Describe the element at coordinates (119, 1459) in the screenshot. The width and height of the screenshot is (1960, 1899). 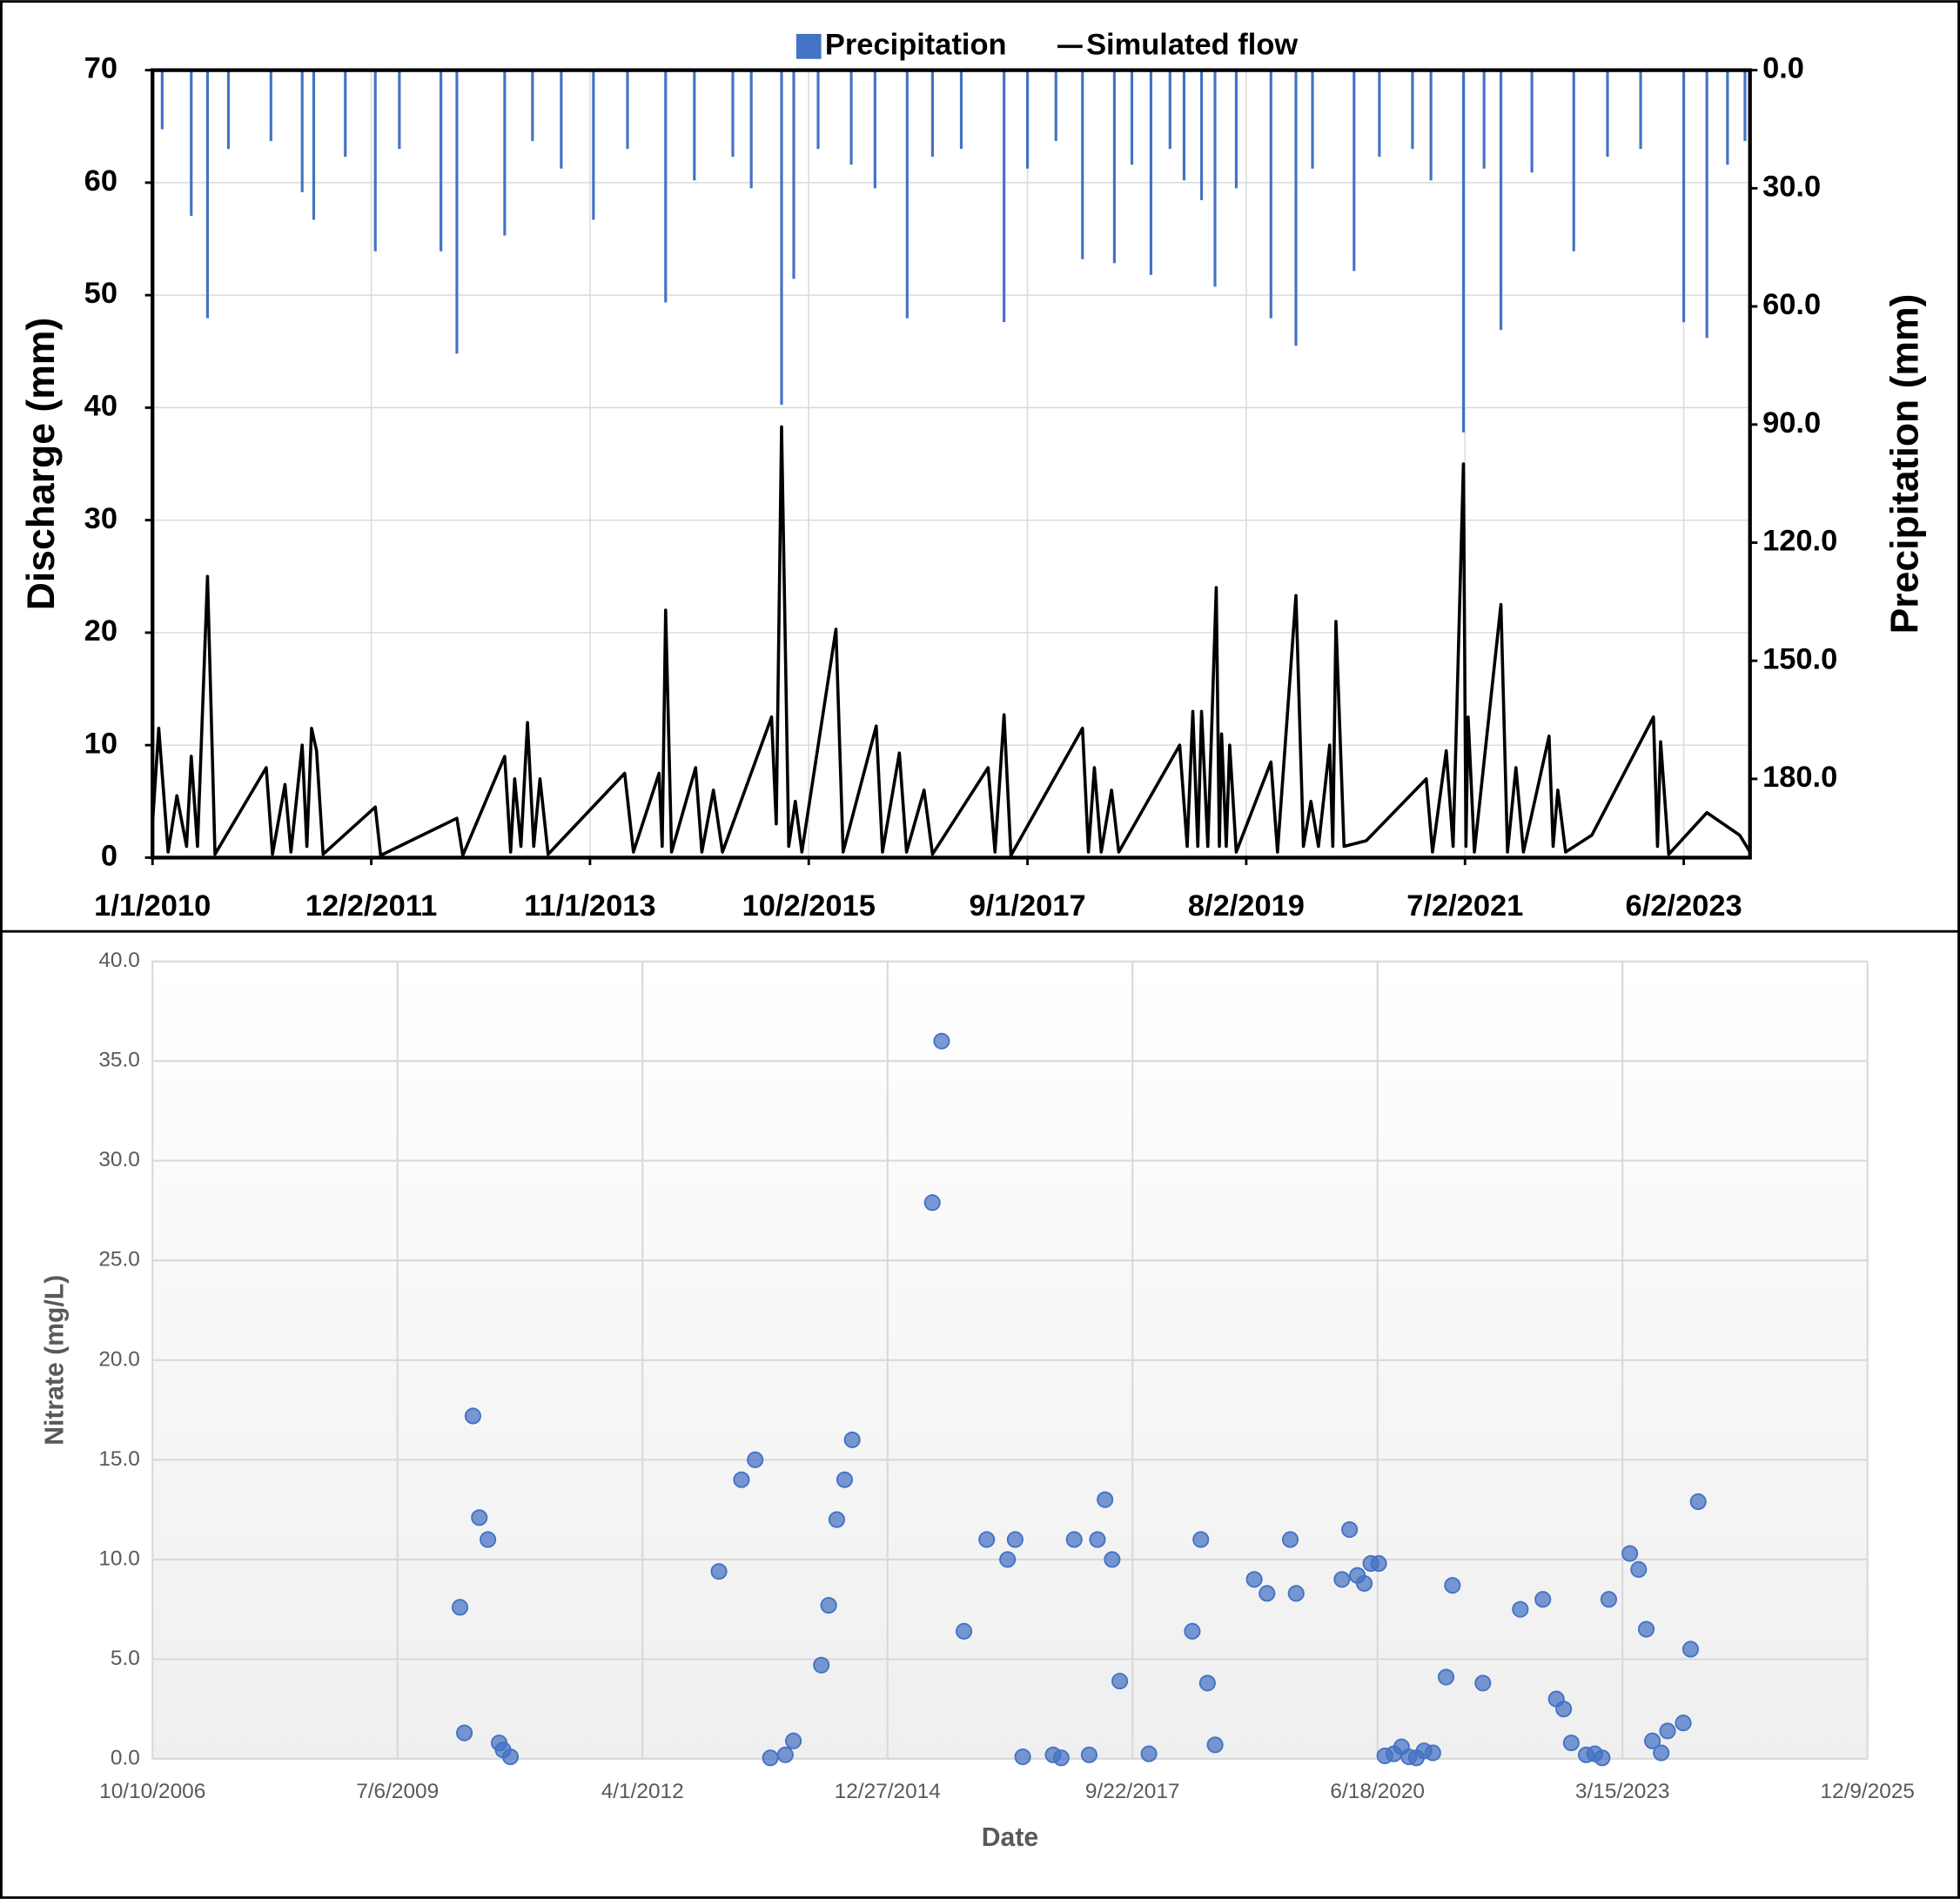
I see `y-tick-label: 15.0` at that location.